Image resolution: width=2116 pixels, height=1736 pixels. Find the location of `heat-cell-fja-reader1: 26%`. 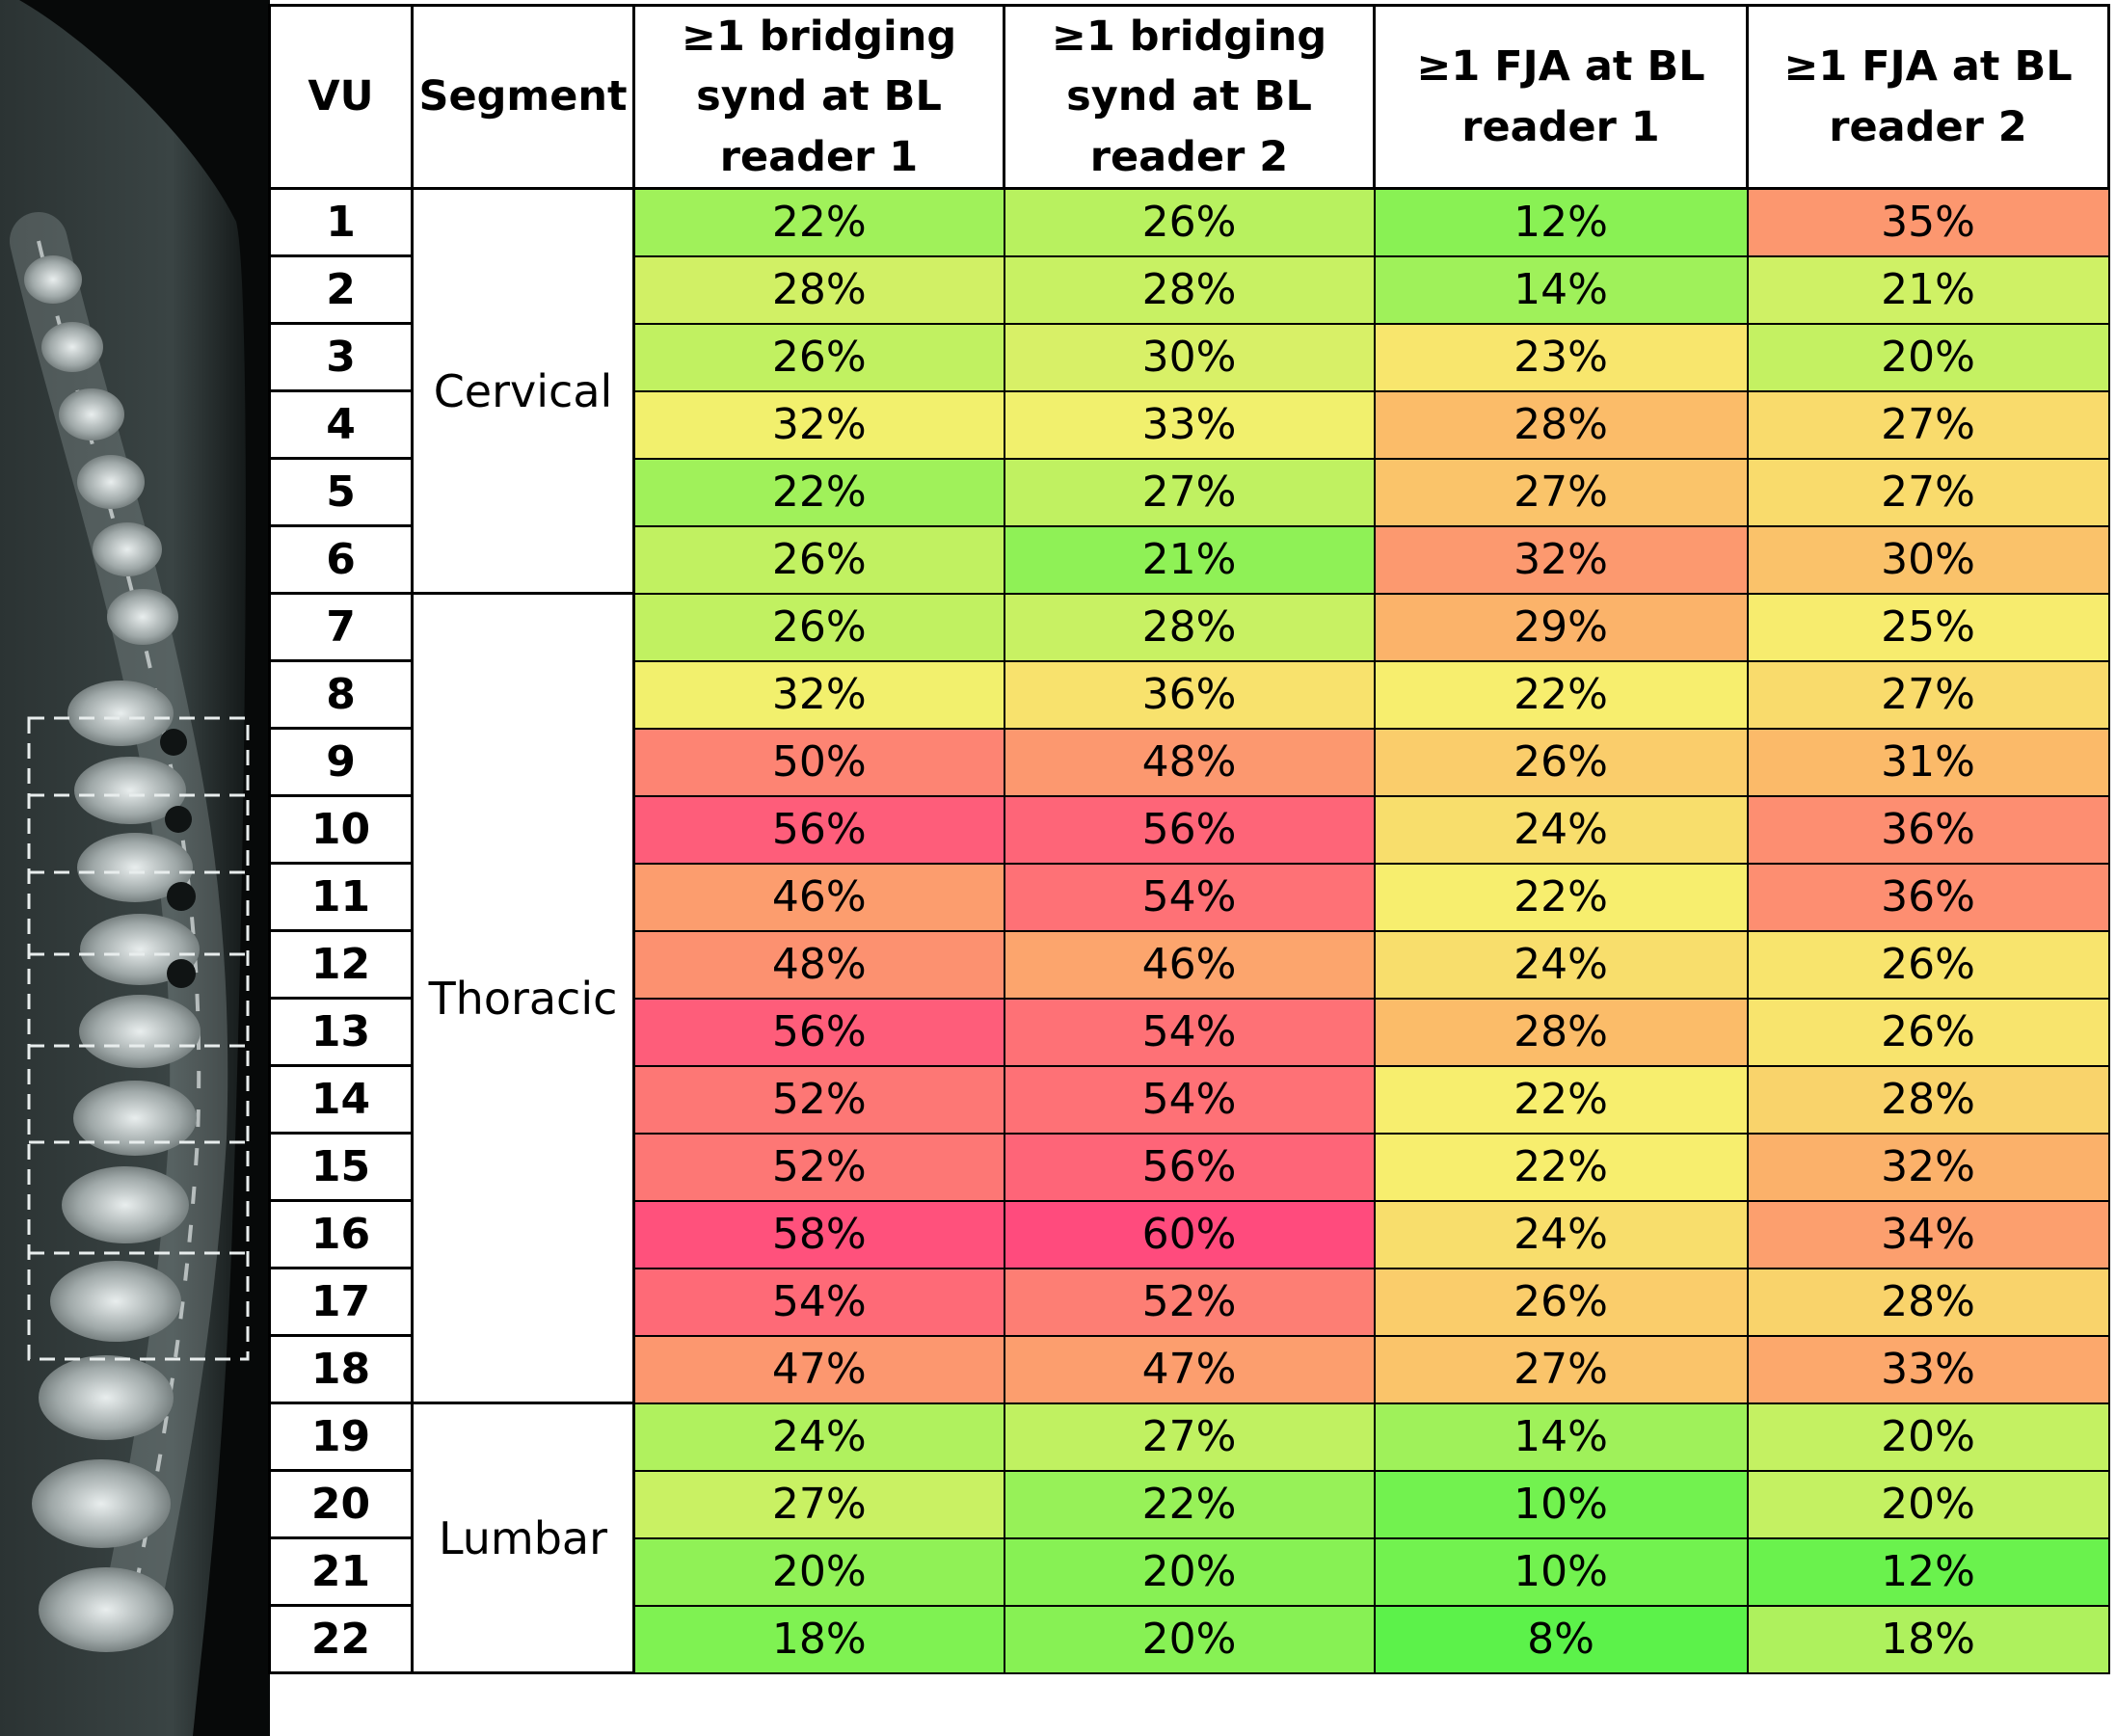

heat-cell-fja-reader1: 26% is located at coordinates (1561, 762).